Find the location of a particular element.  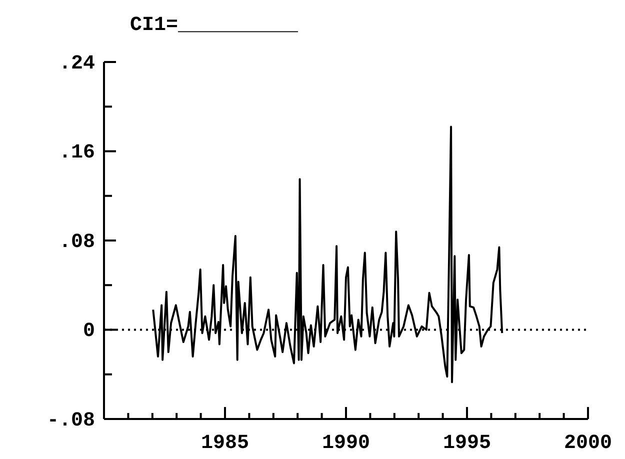

x-tick-label: 1995 is located at coordinates (467, 443).